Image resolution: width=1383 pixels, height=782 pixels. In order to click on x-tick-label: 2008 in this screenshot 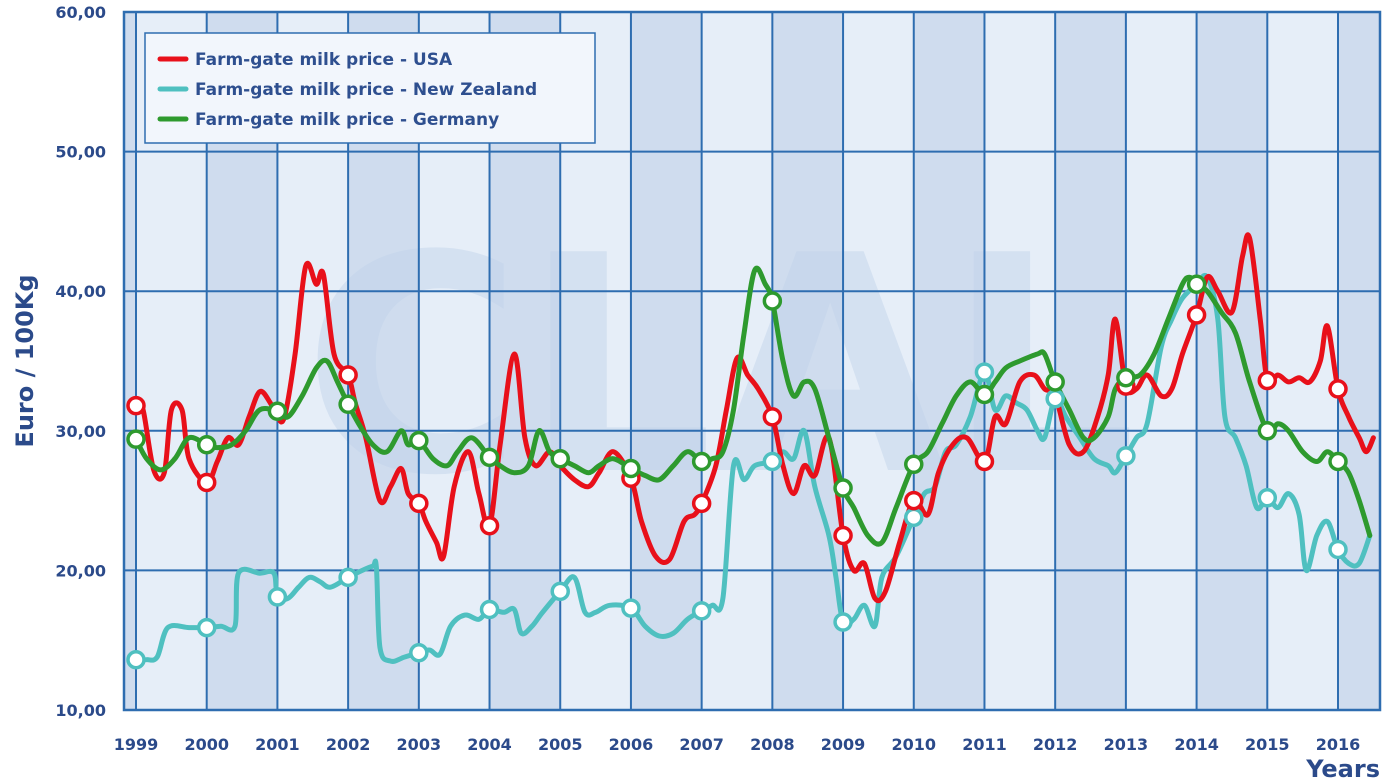, I will do `click(772, 744)`.